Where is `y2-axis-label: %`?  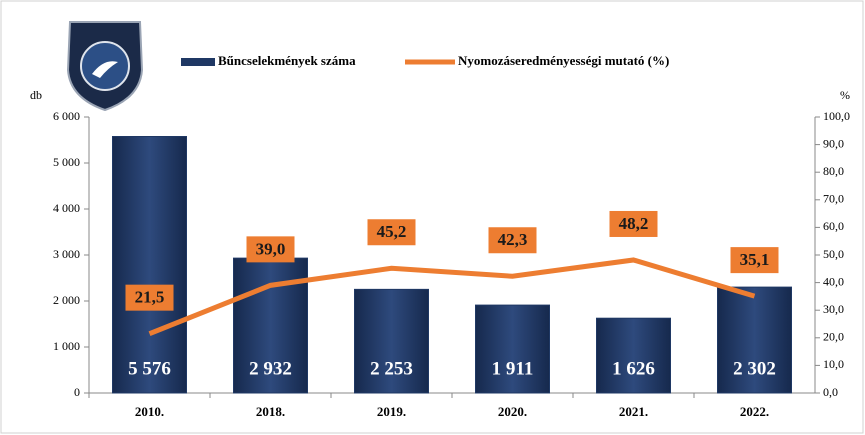 y2-axis-label: % is located at coordinates (845, 95).